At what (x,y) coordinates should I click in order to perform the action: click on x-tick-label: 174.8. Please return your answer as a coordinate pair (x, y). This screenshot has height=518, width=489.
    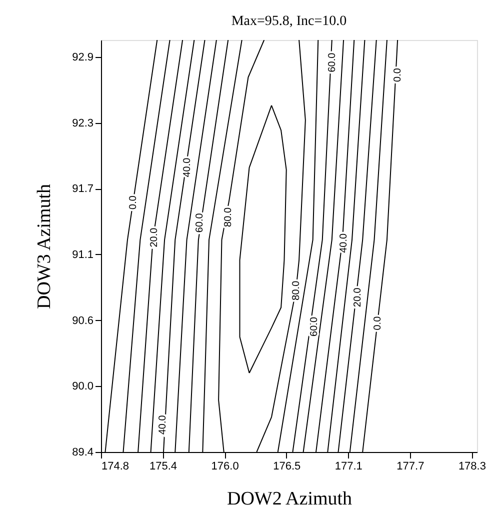
    Looking at the image, I should click on (116, 466).